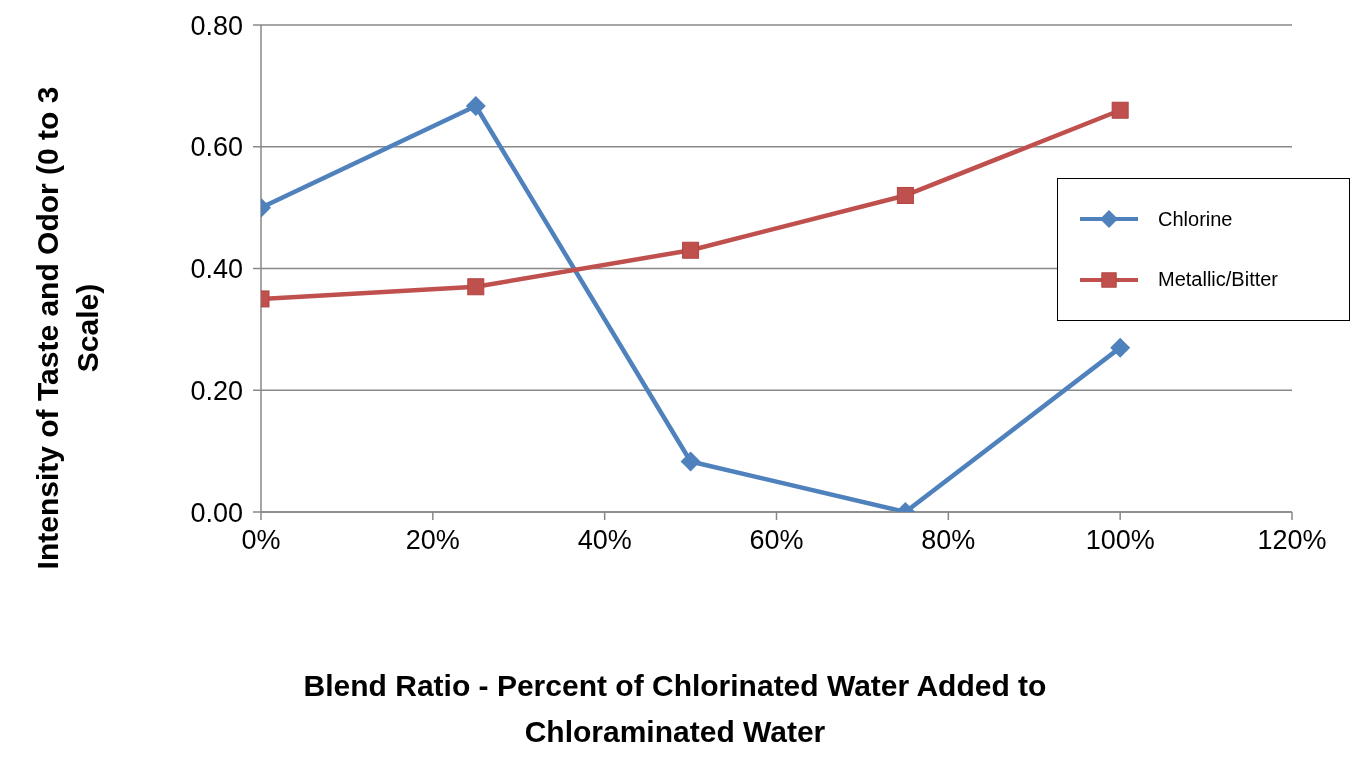 This screenshot has width=1352, height=765. I want to click on legend-label: Chlorine, so click(1195, 219).